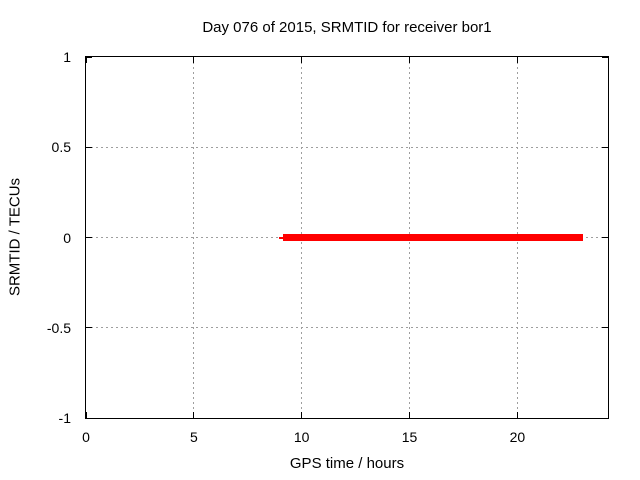  I want to click on y-tick-label: 0.5, so click(61, 147).